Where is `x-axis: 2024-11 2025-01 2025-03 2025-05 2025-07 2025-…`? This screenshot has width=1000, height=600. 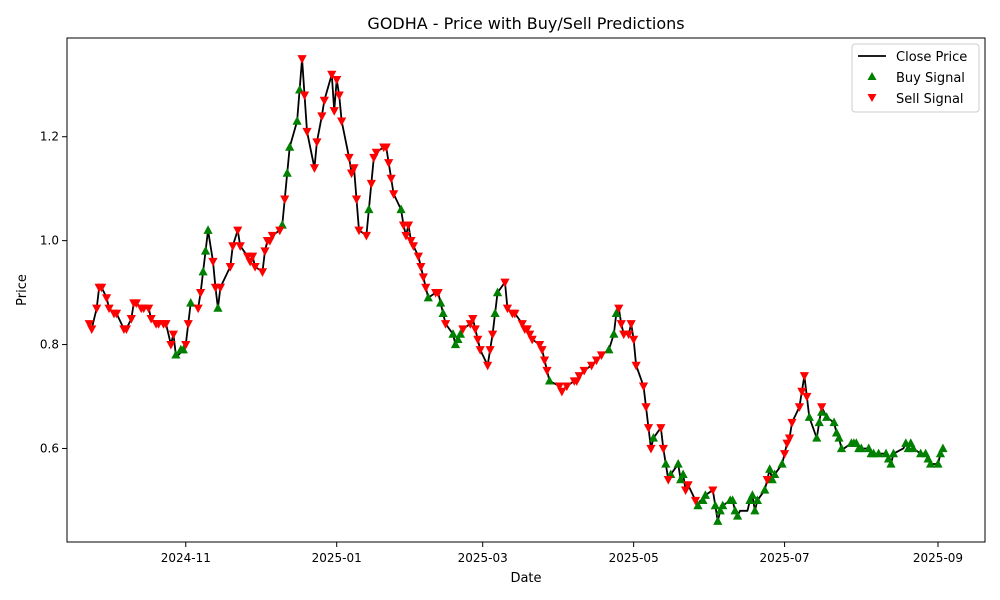 x-axis: 2024-11 2025-01 2025-03 2025-05 2025-07 2025-… is located at coordinates (562, 553).